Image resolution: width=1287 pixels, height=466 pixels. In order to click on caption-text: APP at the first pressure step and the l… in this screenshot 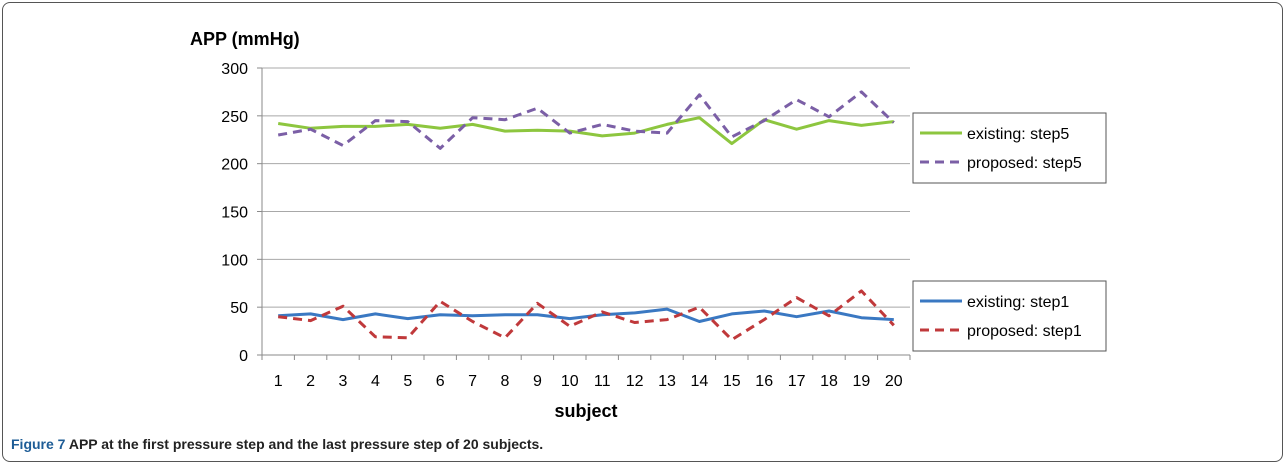, I will do `click(304, 444)`.